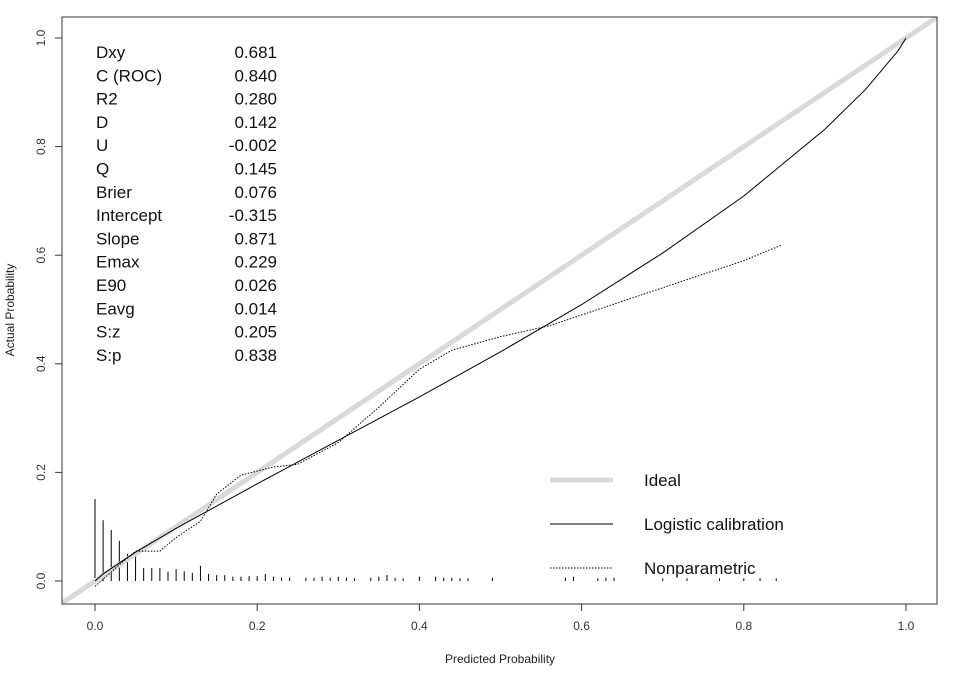 This screenshot has width=971, height=682. Describe the element at coordinates (118, 262) in the screenshot. I see `stat-label: Emax` at that location.